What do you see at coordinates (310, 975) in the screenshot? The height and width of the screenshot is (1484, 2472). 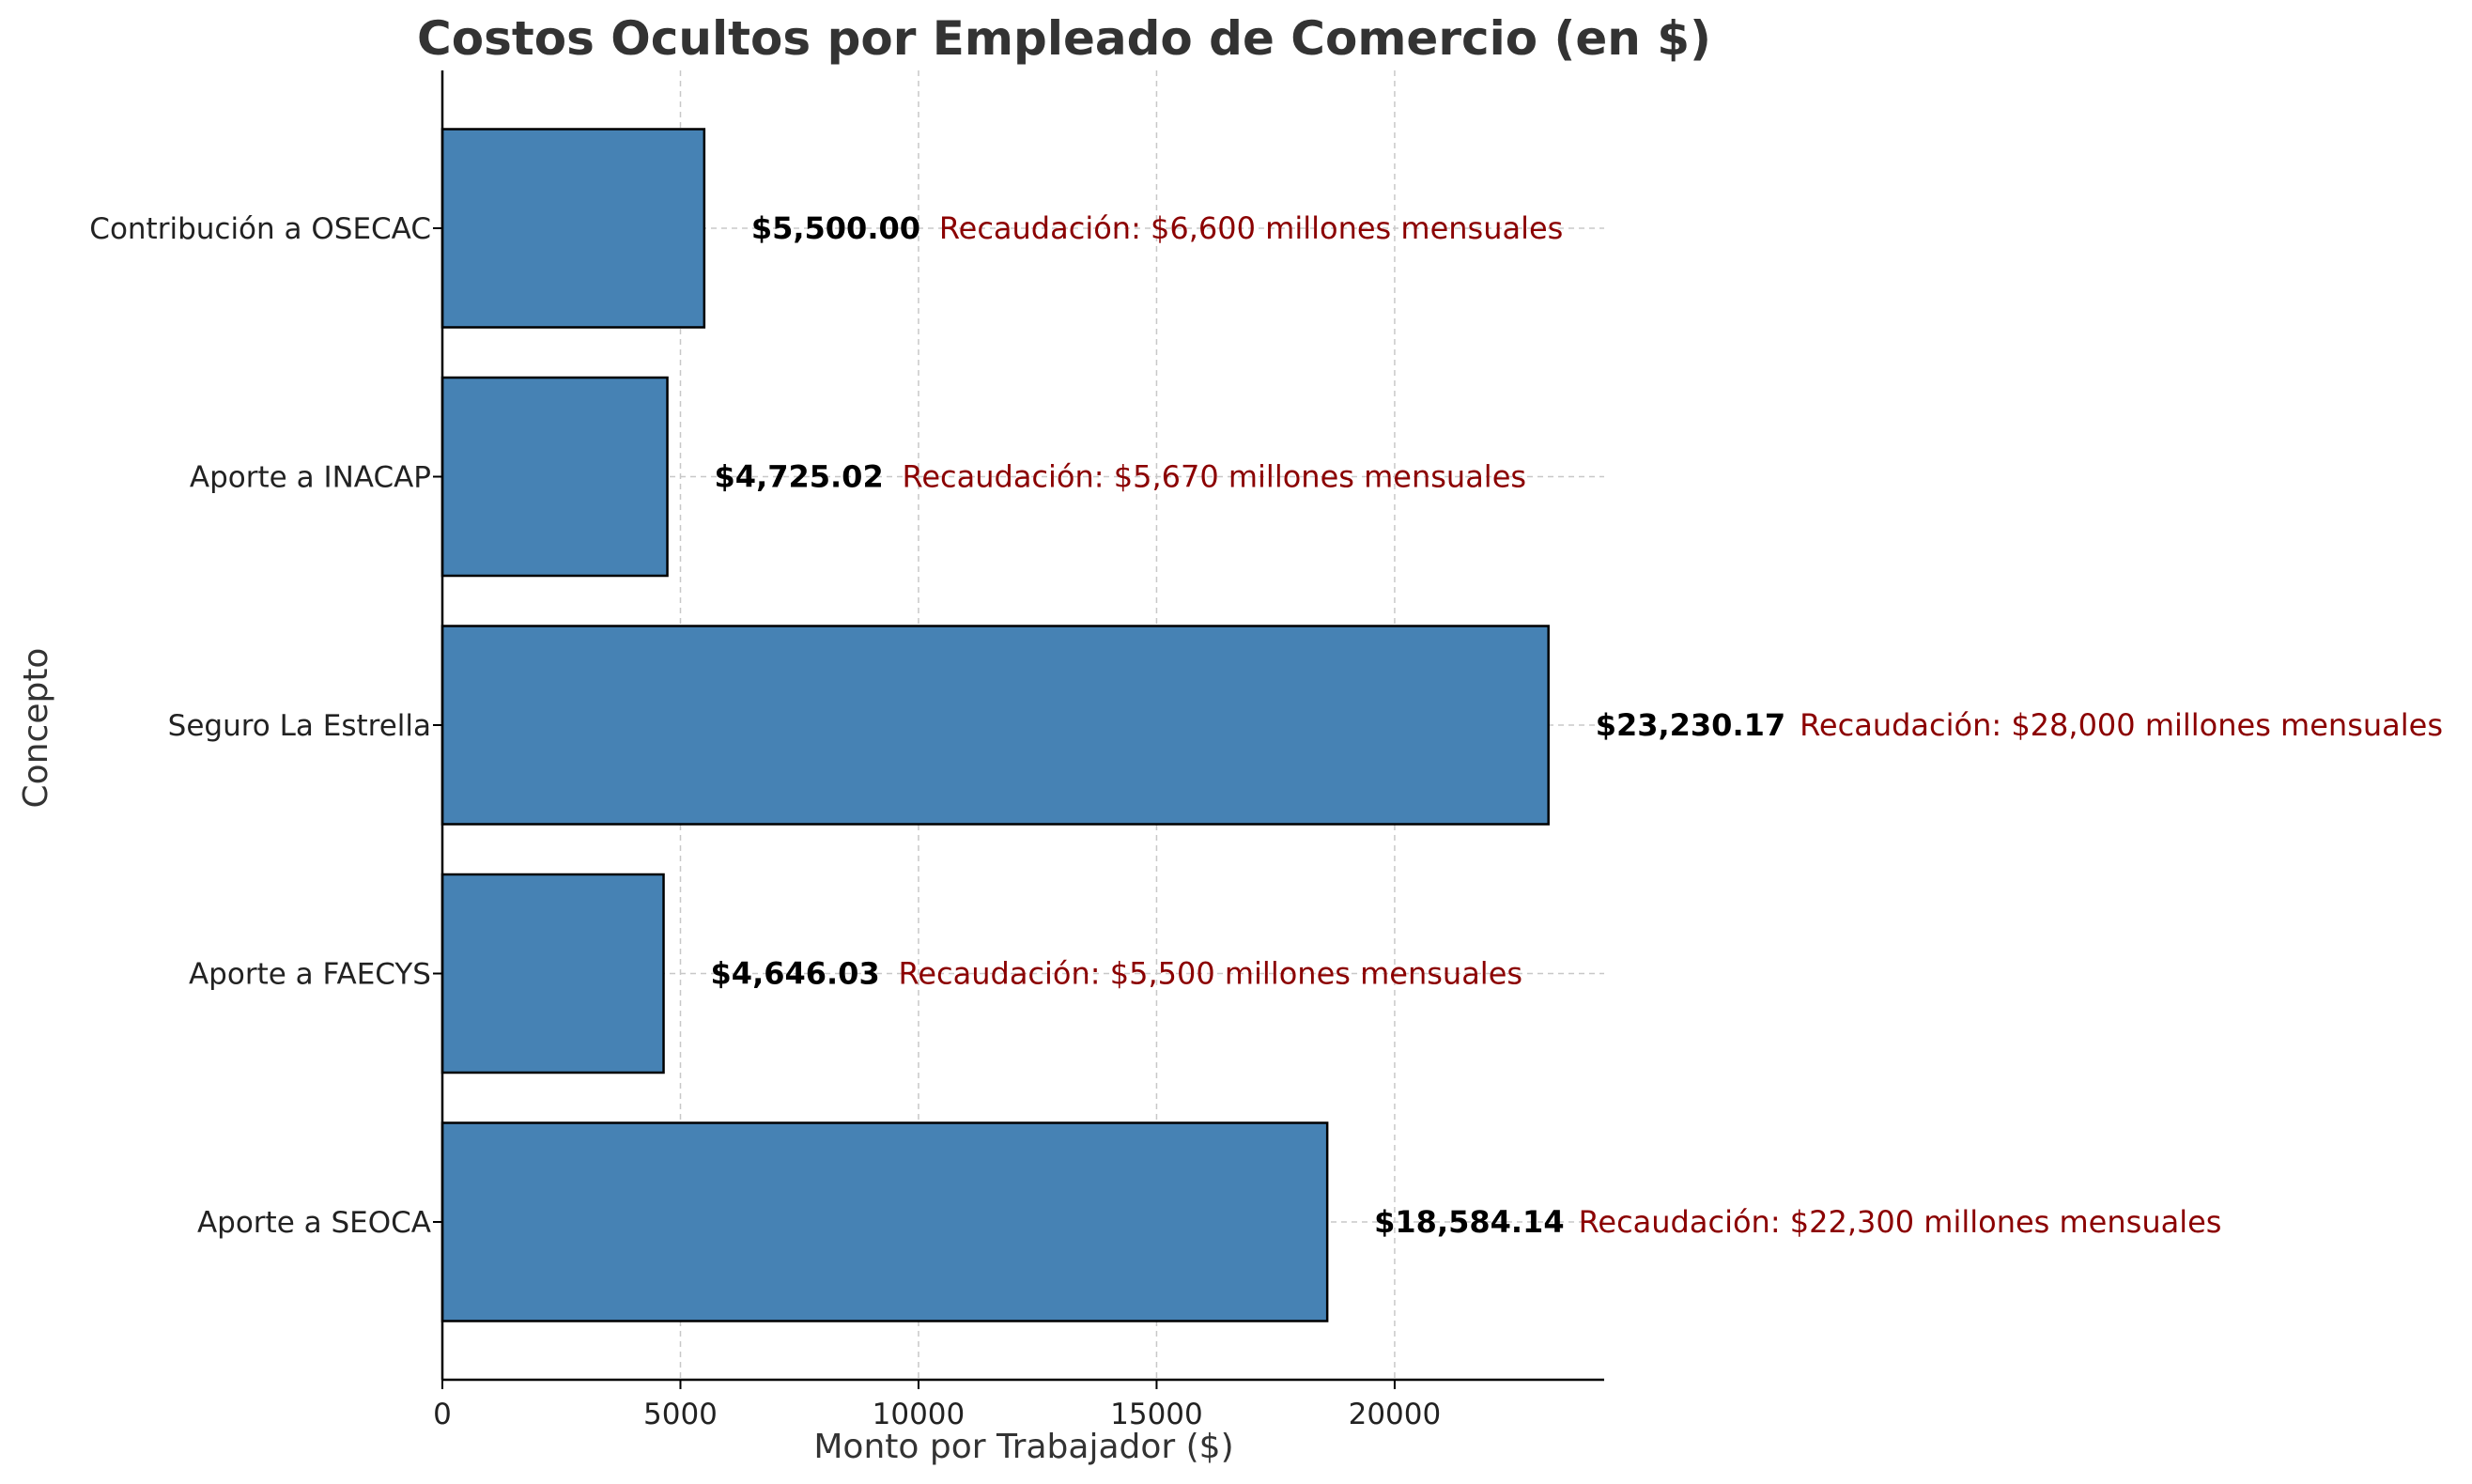 I see `y-tick-label: Aporte a FAECYS` at bounding box center [310, 975].